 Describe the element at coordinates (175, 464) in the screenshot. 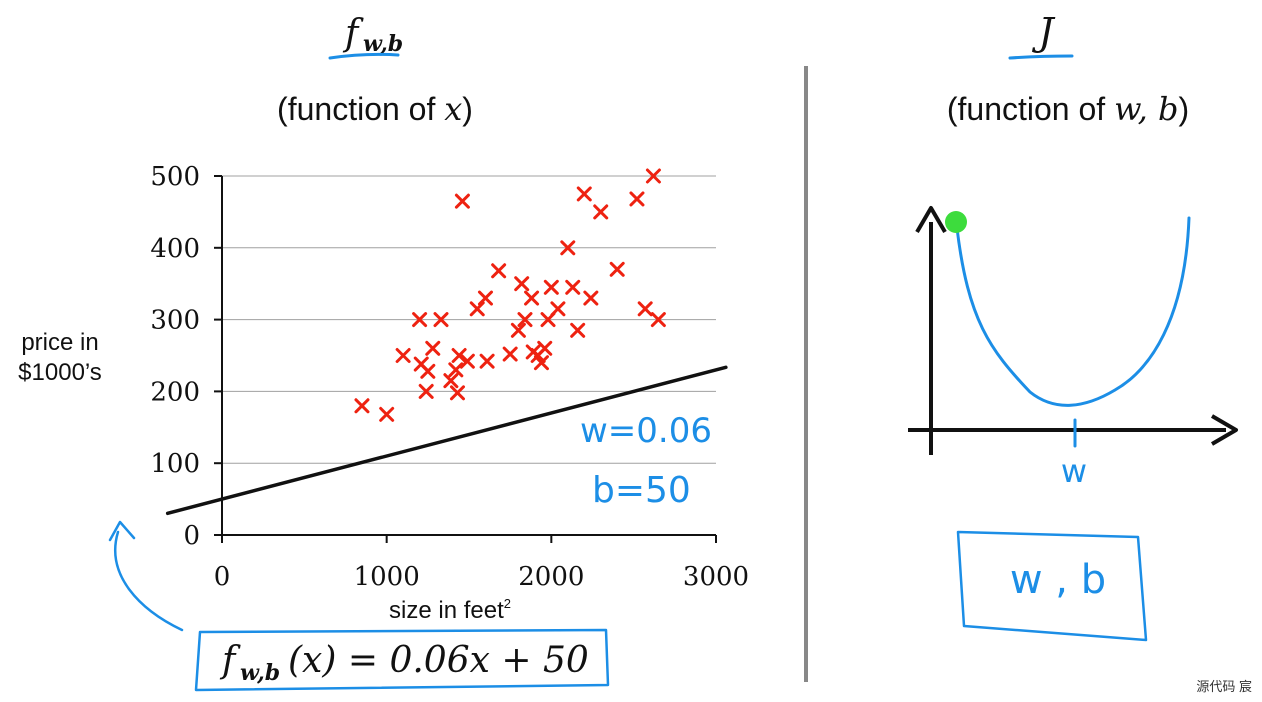

I see `y-tick-label-1: 100` at that location.